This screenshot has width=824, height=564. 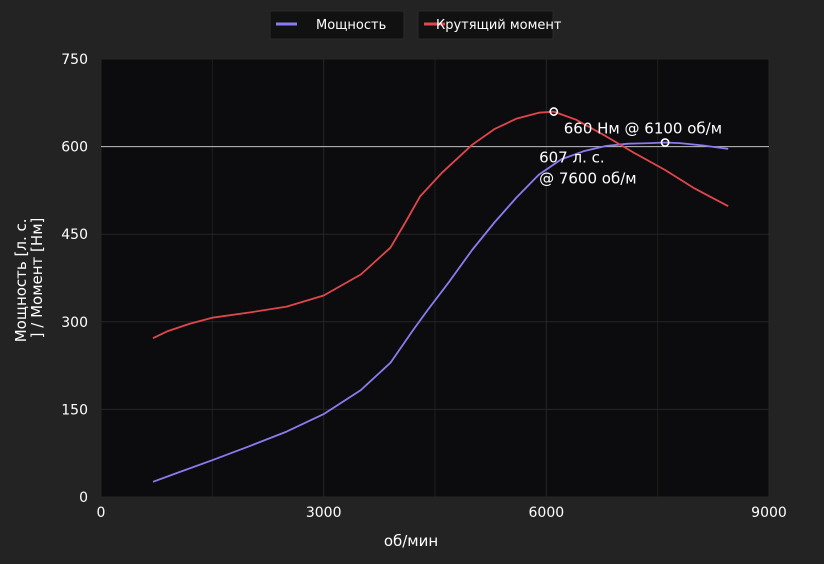 I want to click on legend-item-torque-box, so click(x=485, y=25).